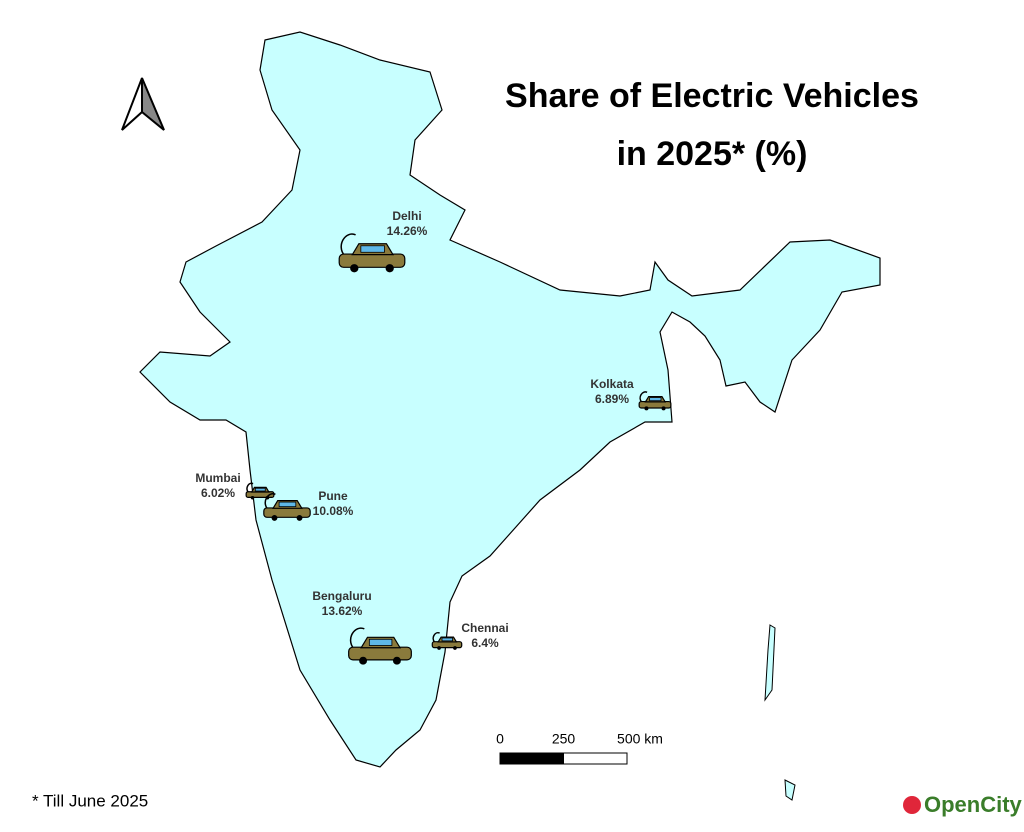 This screenshot has width=1024, height=832. I want to click on city-name: Pune, so click(333, 496).